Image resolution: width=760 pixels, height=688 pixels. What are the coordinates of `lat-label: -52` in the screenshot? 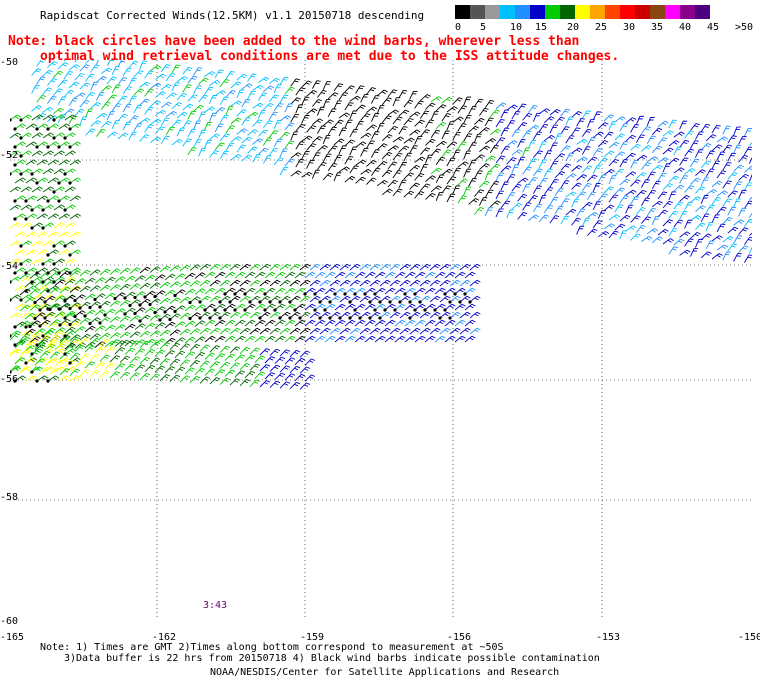 It's located at (9, 155).